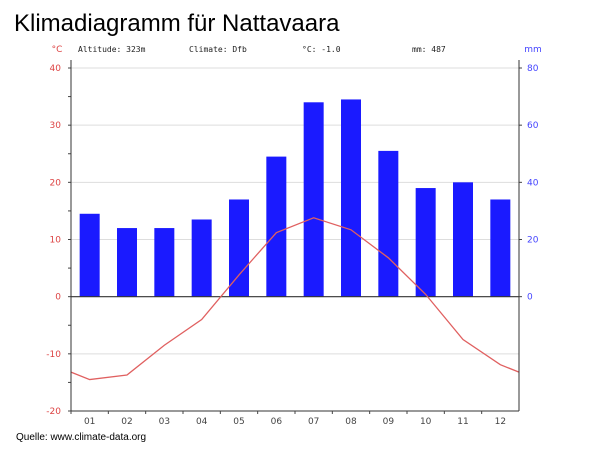 This screenshot has width=600, height=462. What do you see at coordinates (533, 126) in the screenshot?
I see `right-tick-label: 60` at bounding box center [533, 126].